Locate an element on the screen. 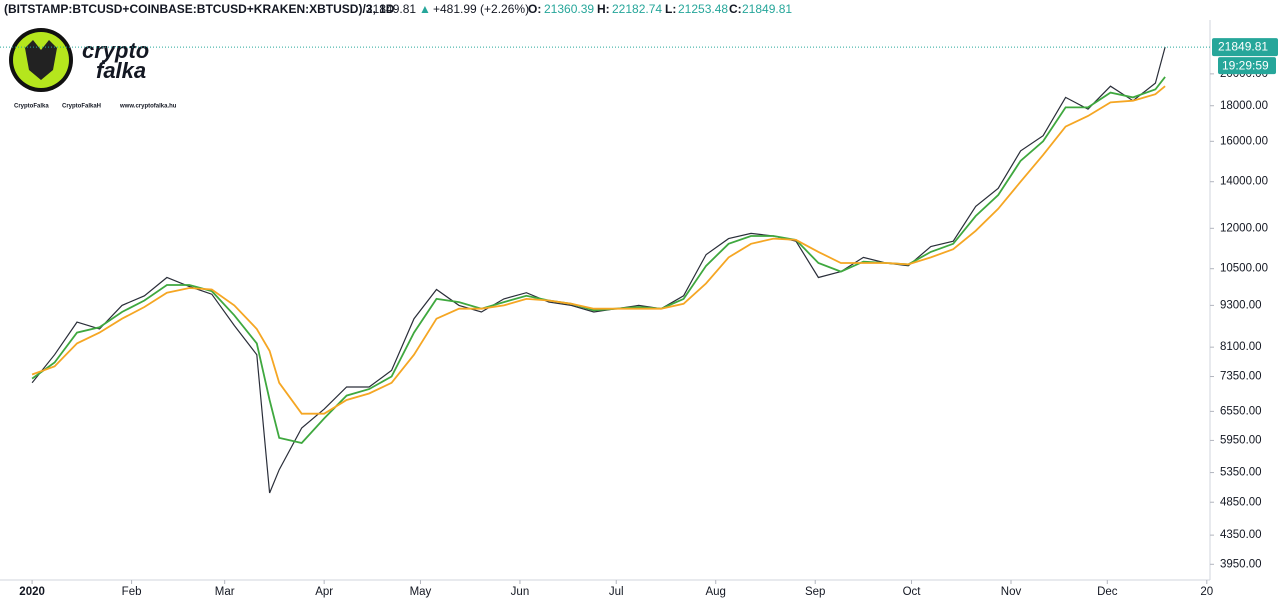 This screenshot has width=1280, height=610. x-tick-label: Jul is located at coordinates (616, 592).